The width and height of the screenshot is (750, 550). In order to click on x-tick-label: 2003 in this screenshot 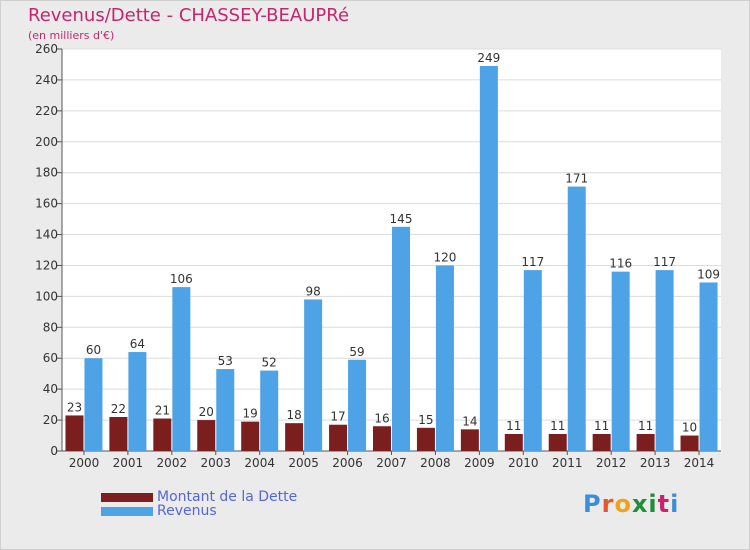, I will do `click(215, 463)`.